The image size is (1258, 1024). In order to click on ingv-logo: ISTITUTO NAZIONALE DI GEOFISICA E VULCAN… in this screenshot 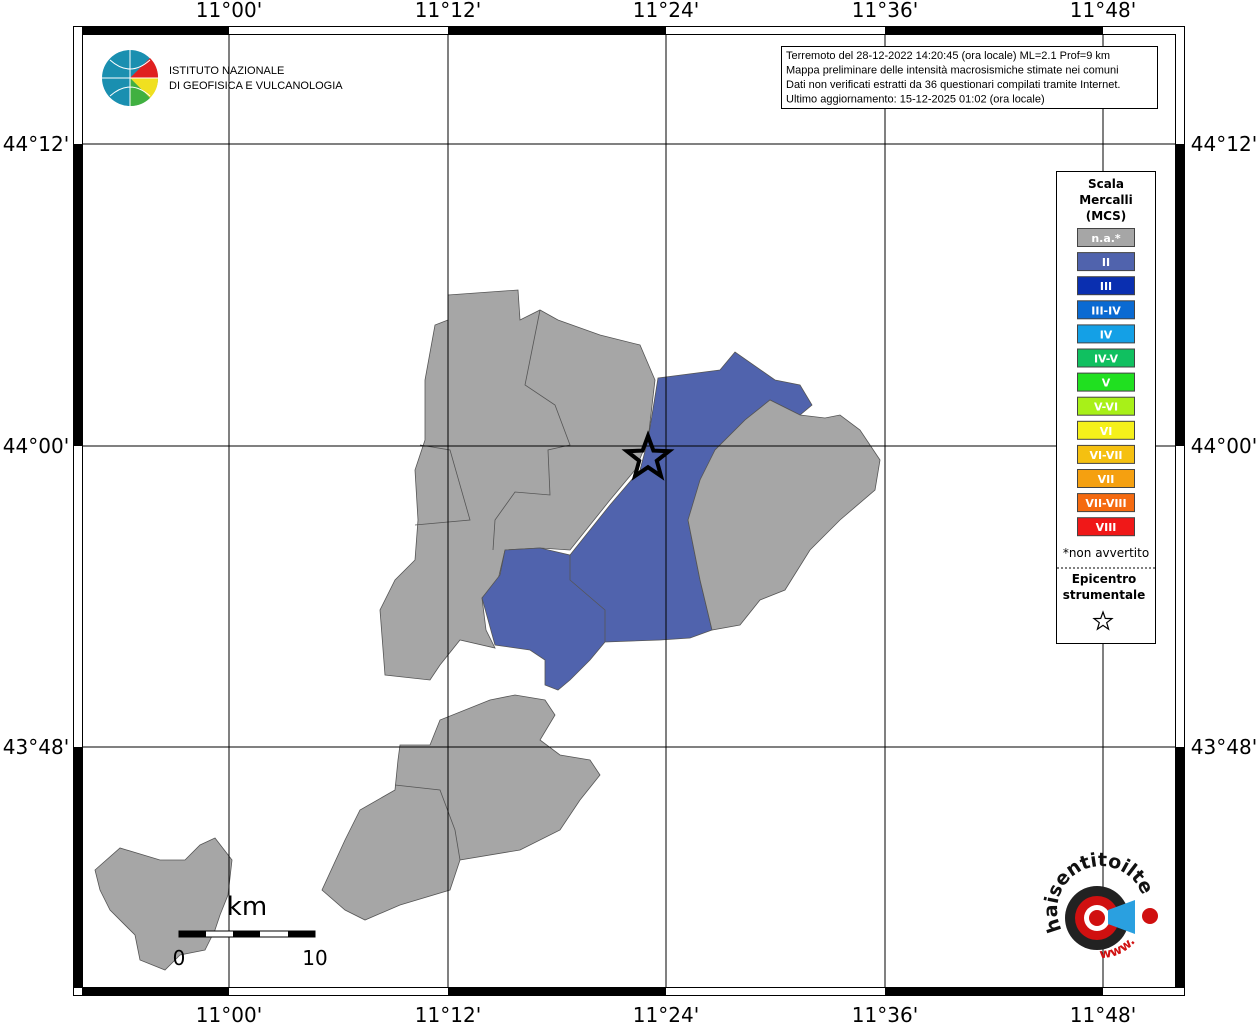, I will do `click(222, 78)`.